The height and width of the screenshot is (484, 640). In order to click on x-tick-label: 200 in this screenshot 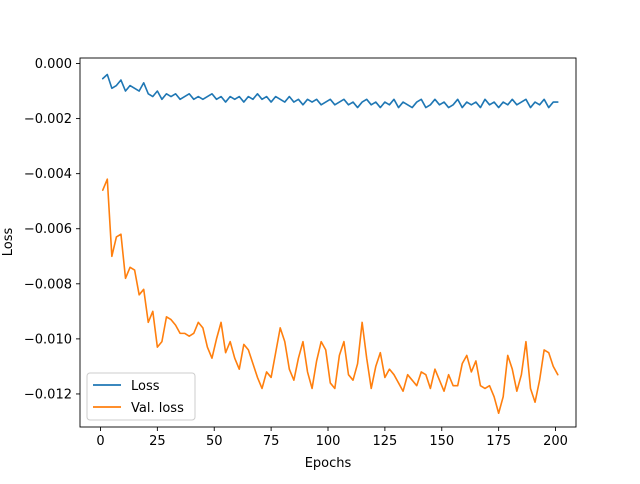, I will do `click(555, 441)`.